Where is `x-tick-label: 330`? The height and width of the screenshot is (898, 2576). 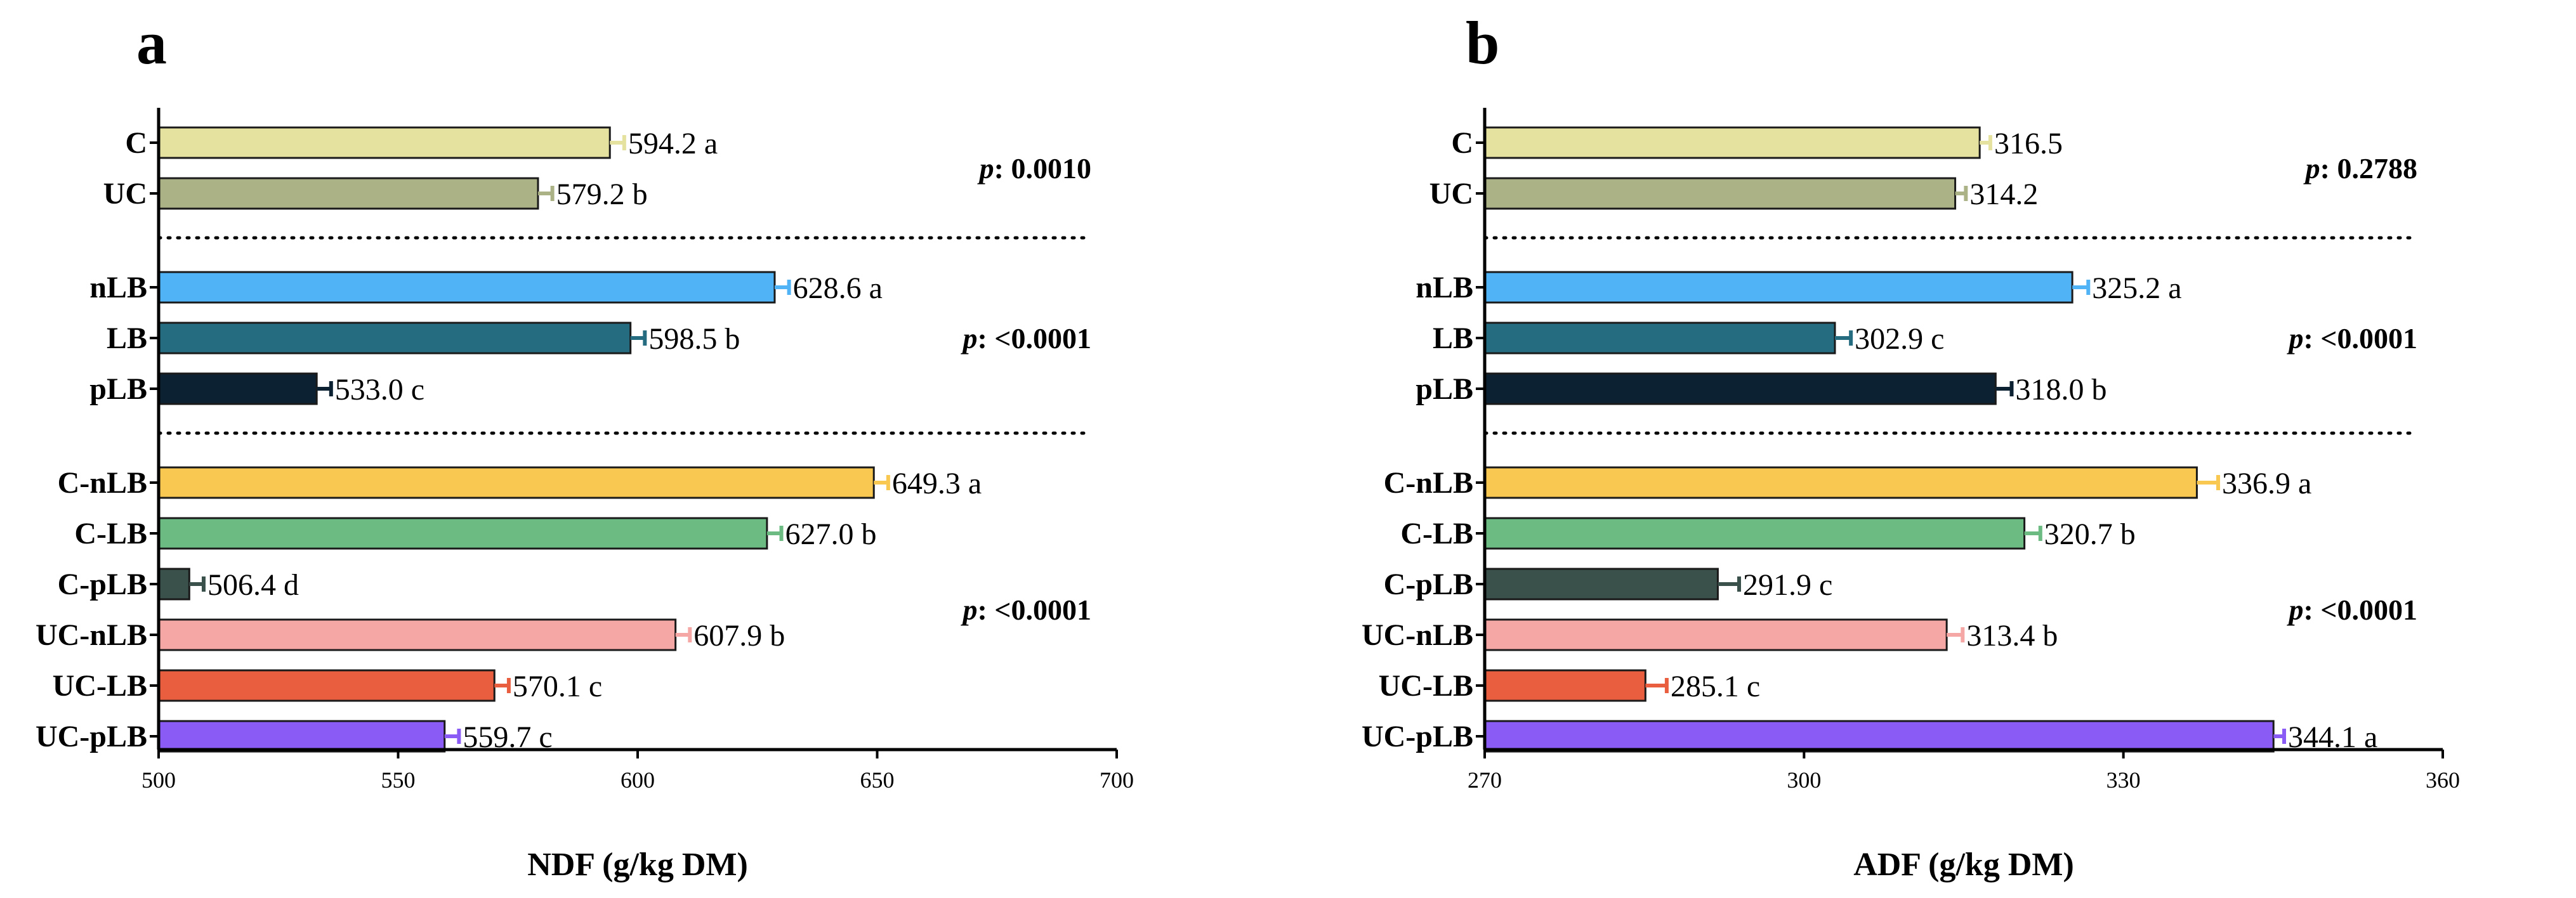
x-tick-label: 330 is located at coordinates (2123, 780).